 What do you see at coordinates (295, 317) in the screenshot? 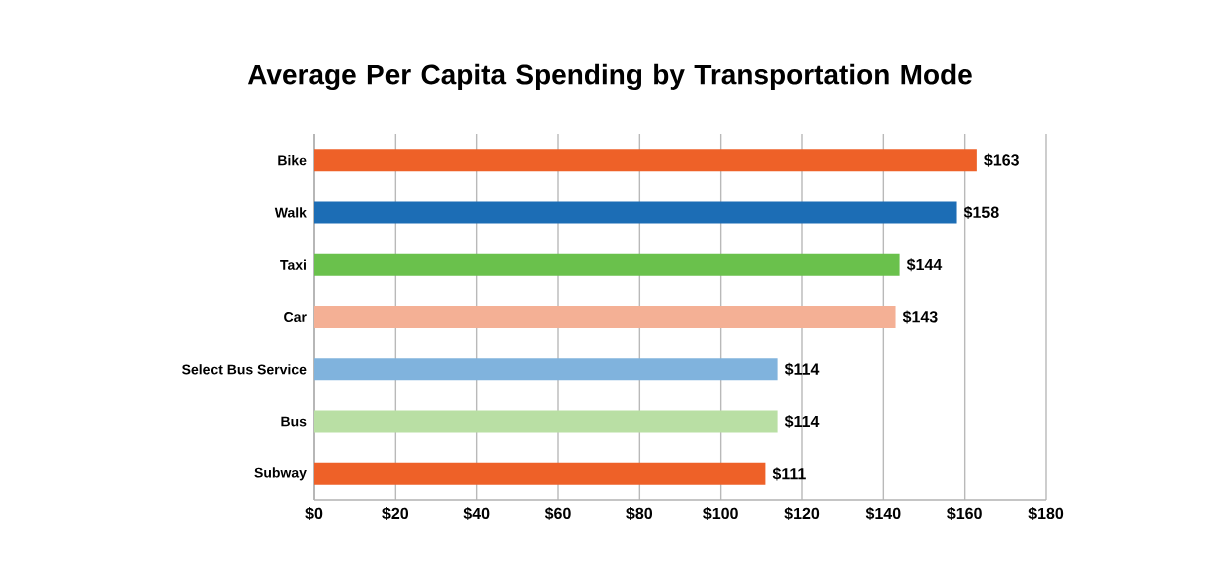
I see `y-tick-label: Car` at bounding box center [295, 317].